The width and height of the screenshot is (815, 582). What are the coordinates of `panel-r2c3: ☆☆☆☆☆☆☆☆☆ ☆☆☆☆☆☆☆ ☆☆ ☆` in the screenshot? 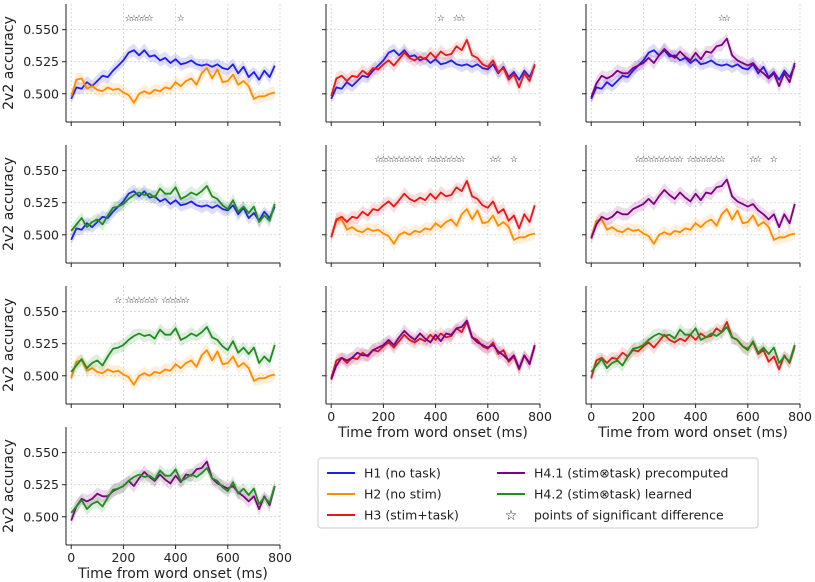 It's located at (691, 206).